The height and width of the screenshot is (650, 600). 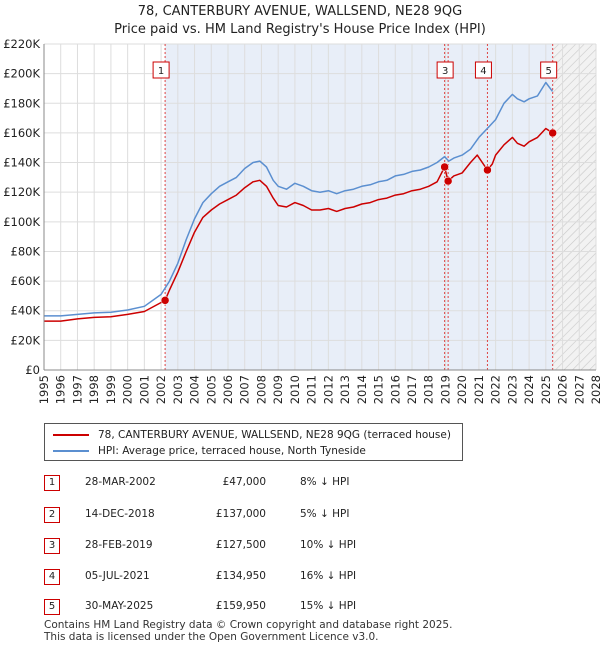 What do you see at coordinates (563, 389) in the screenshot?
I see `x-tick-label: 2026` at bounding box center [563, 389].